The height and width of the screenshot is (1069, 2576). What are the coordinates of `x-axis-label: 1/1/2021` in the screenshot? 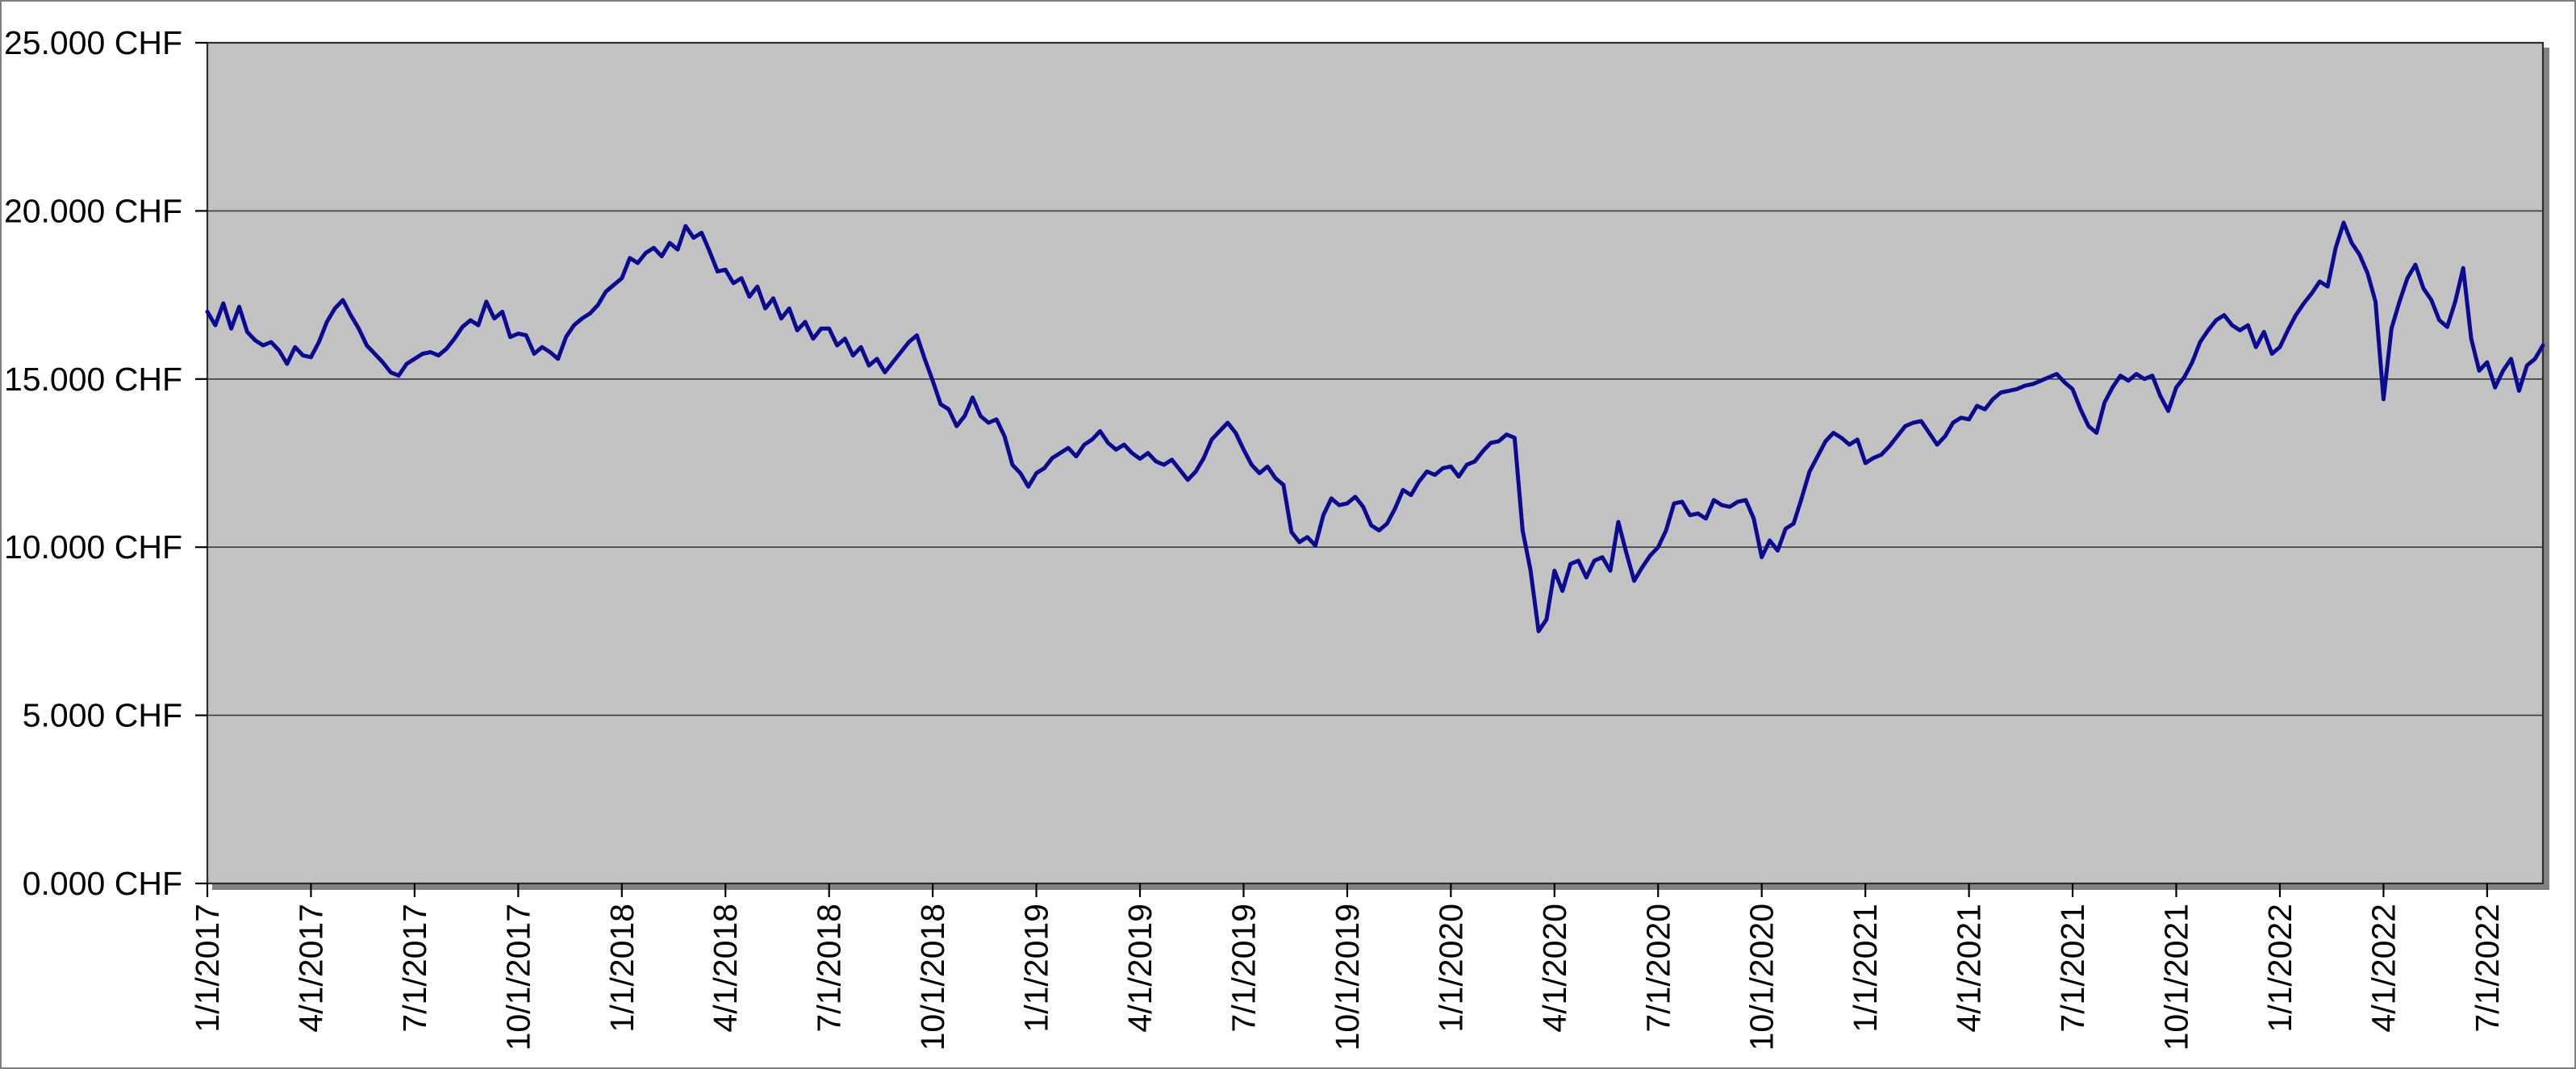 It's located at (1866, 968).